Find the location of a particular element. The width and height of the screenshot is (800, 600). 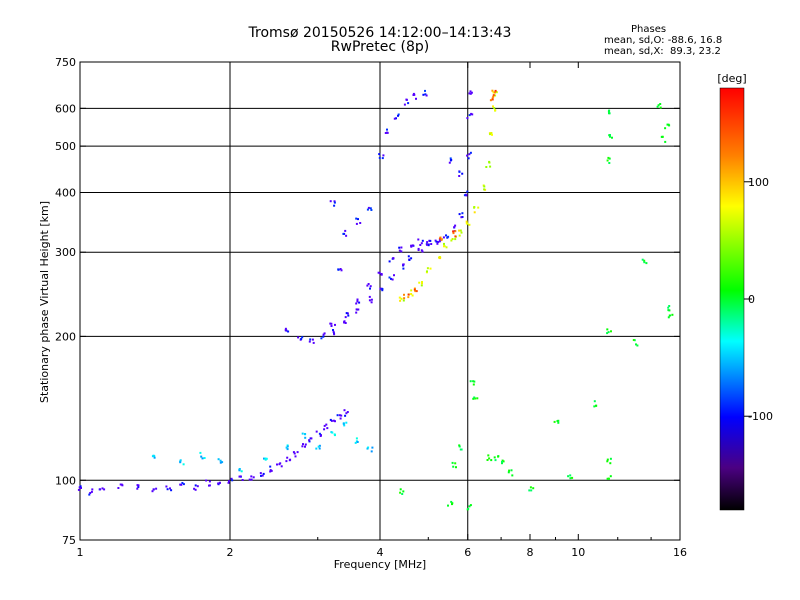

colorbar-tick-label: 100 is located at coordinates (758, 182).